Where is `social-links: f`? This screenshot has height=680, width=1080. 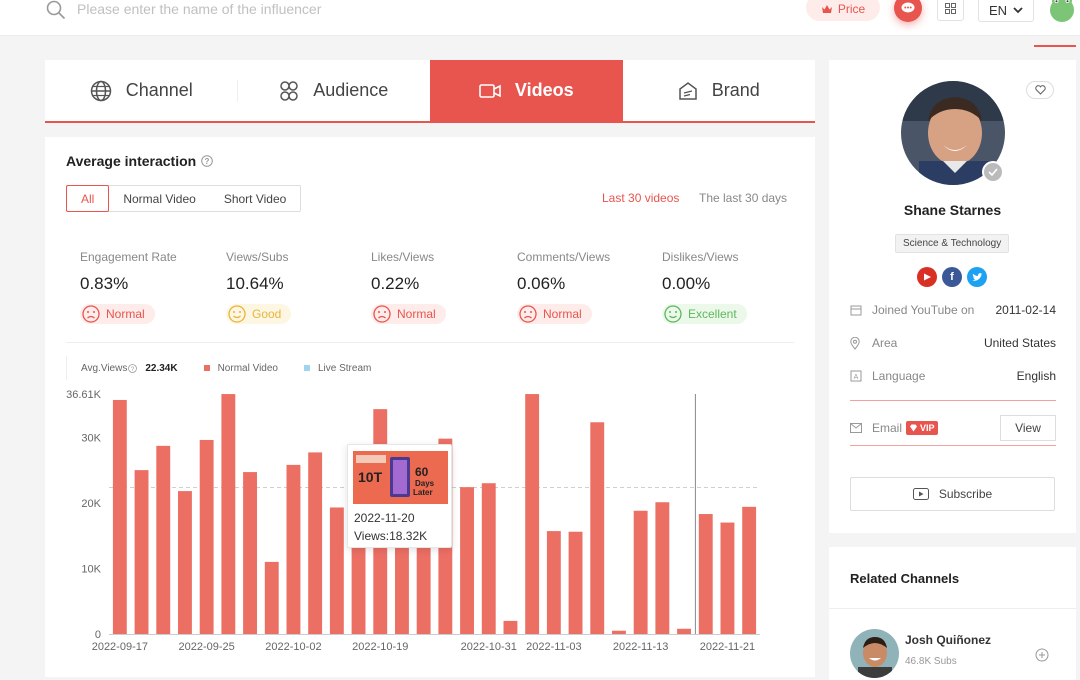 social-links: f is located at coordinates (952, 277).